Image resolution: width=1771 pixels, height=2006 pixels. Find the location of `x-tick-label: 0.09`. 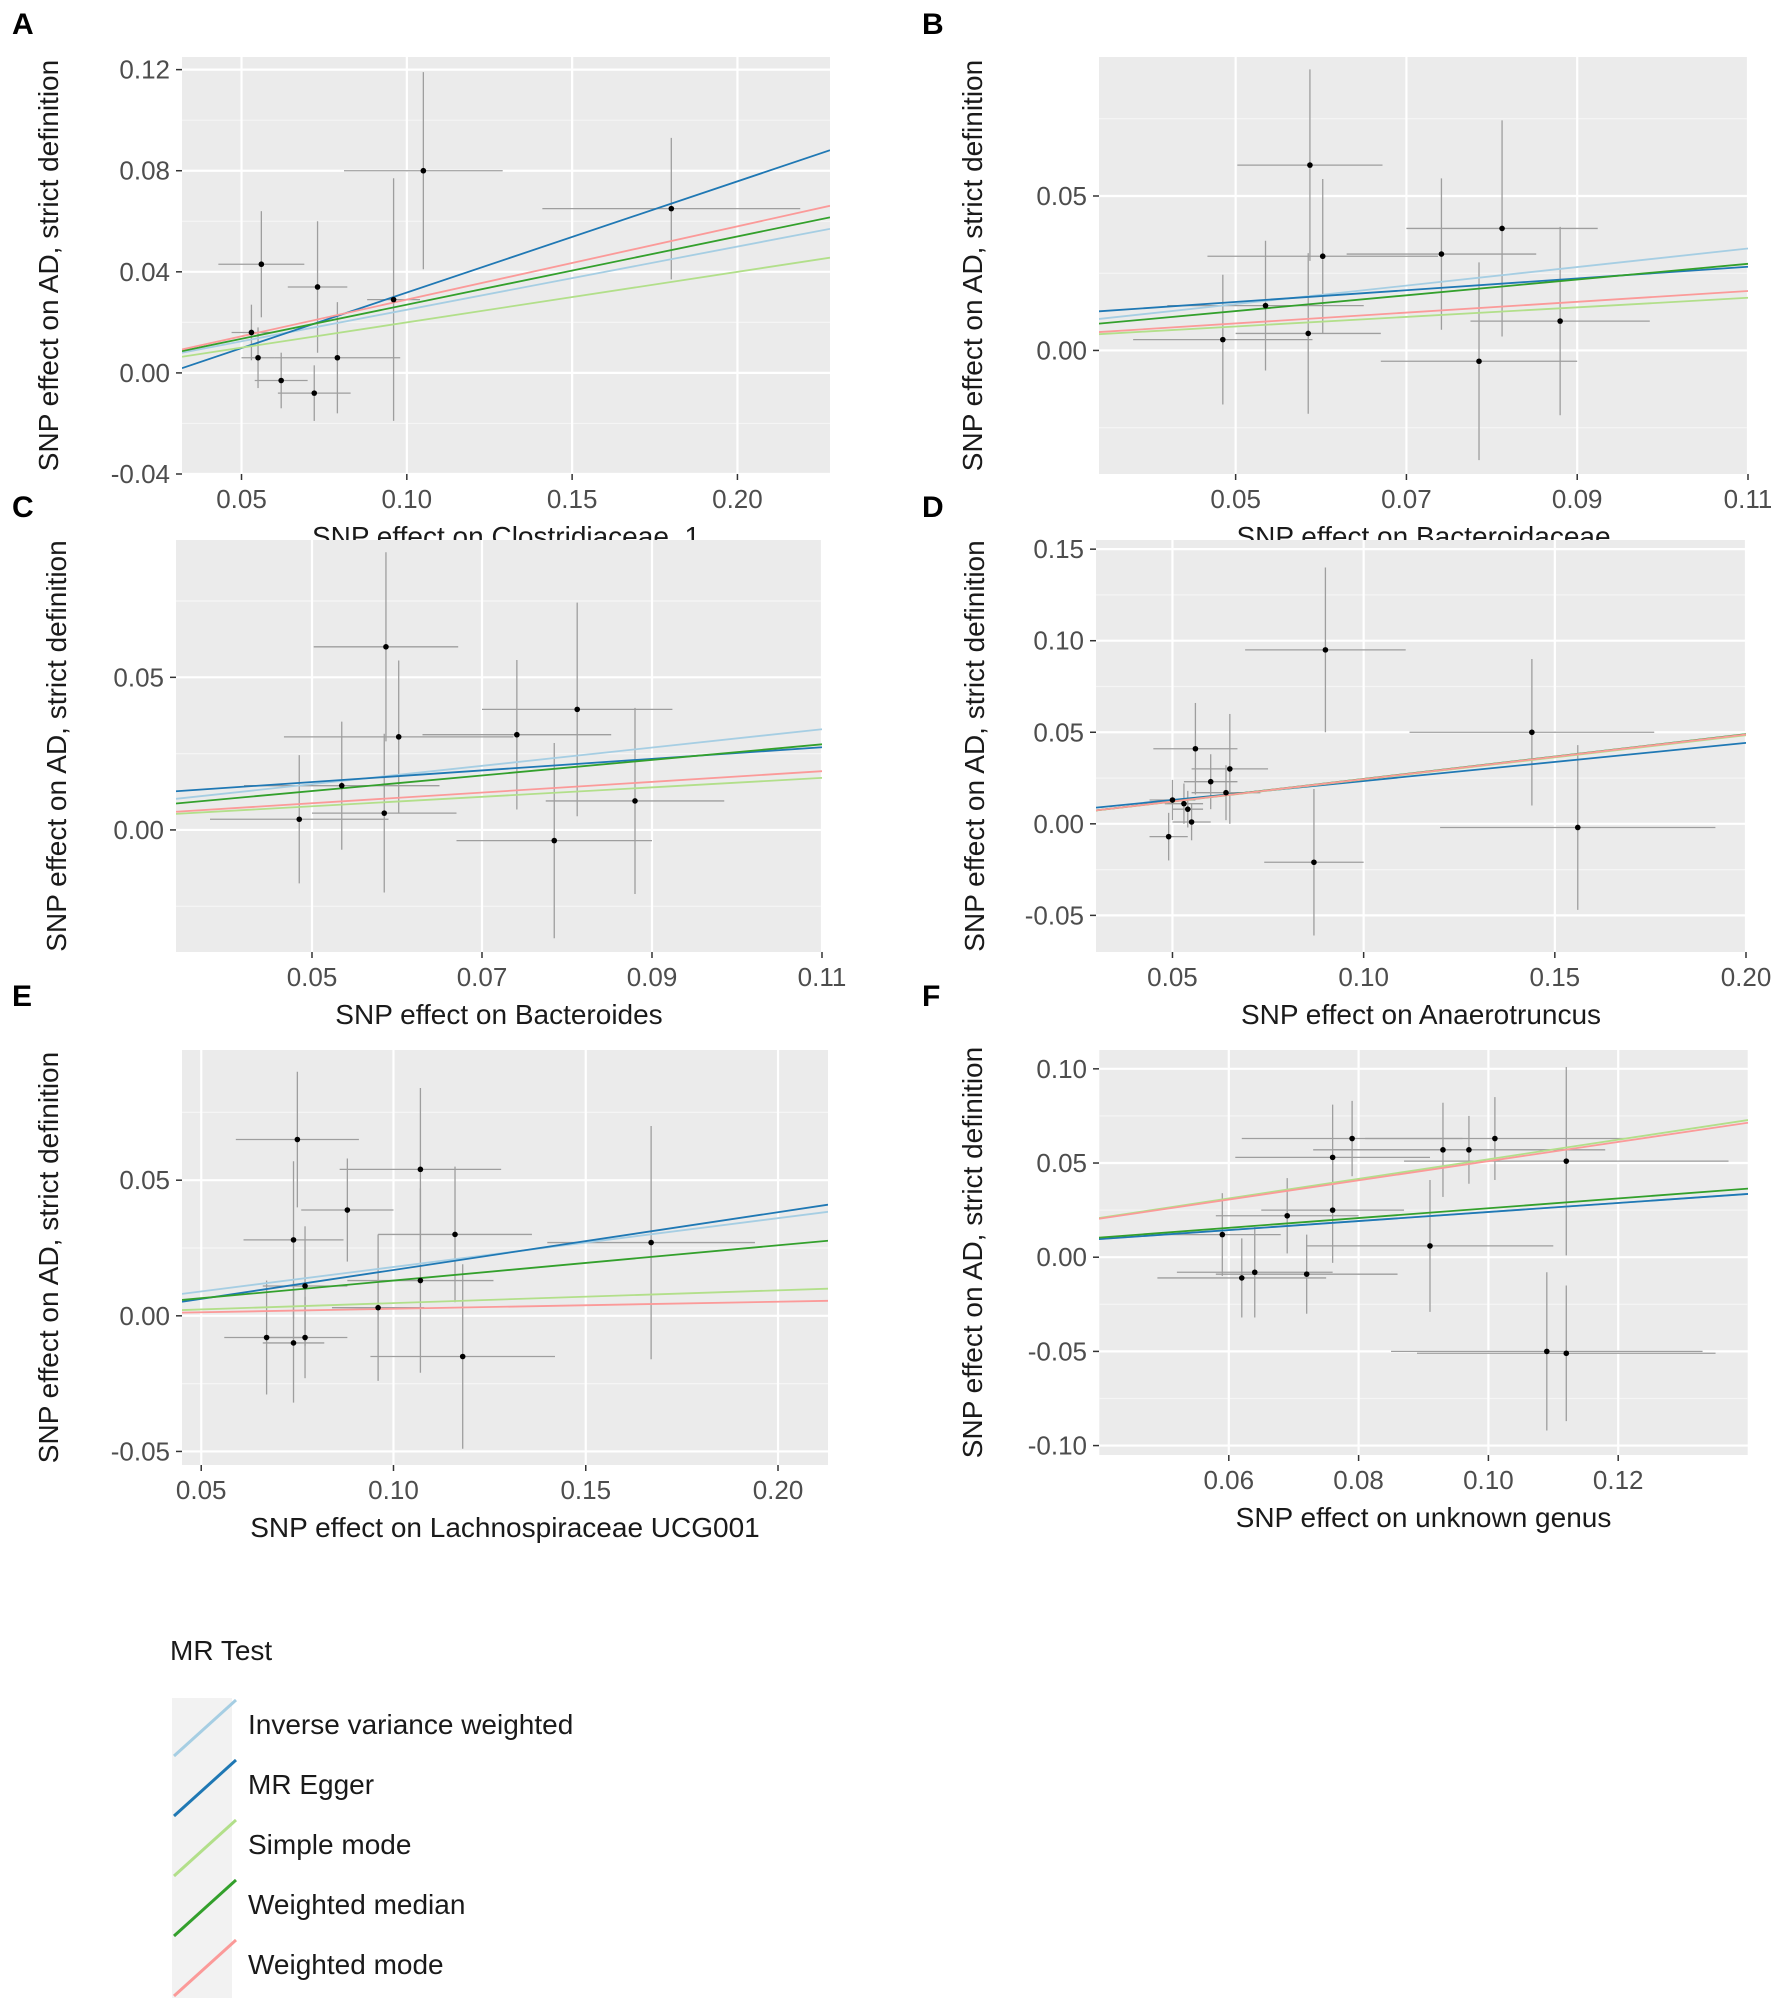

x-tick-label: 0.09 is located at coordinates (1577, 499).